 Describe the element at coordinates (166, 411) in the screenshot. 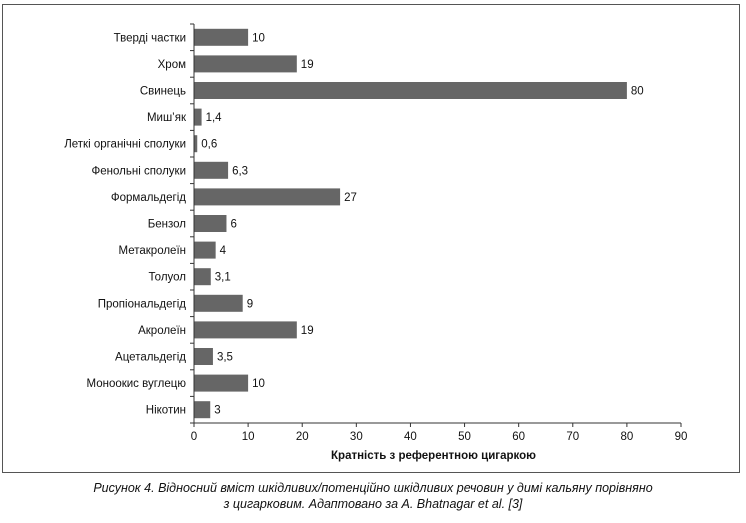

I see `category-label: Нікотин` at that location.